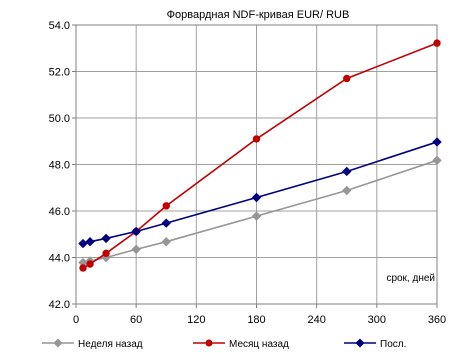 The height and width of the screenshot is (353, 454). What do you see at coordinates (59, 259) in the screenshot?
I see `y-tick-label: 44.0` at bounding box center [59, 259].